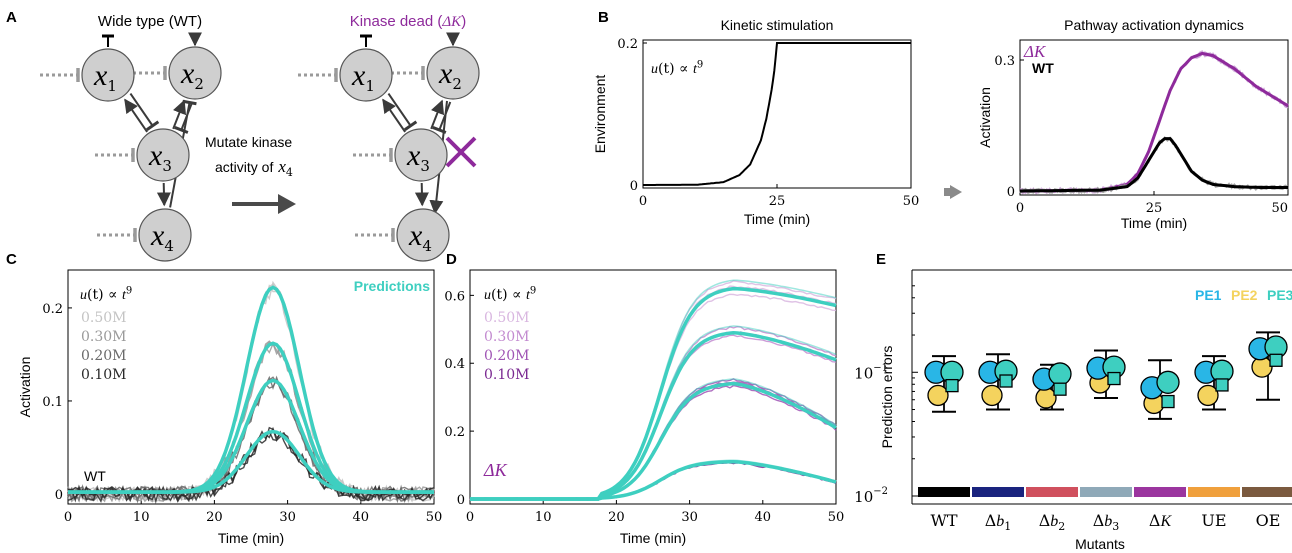 This screenshot has width=1292, height=553. What do you see at coordinates (451, 259) in the screenshot?
I see `panel-letter-d: D` at bounding box center [451, 259].